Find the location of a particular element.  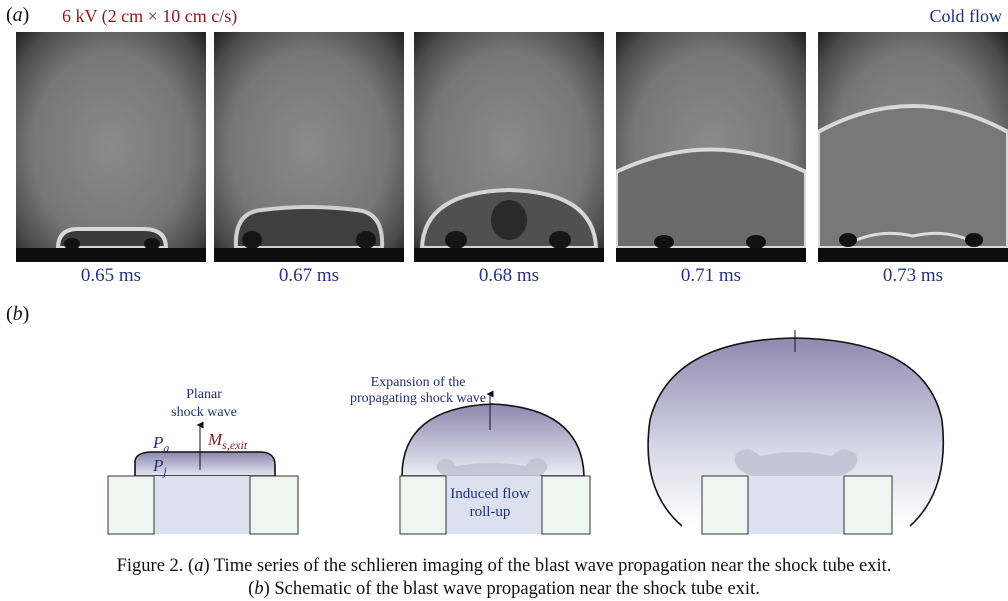

planar-label-2: shock wave is located at coordinates (204, 412).